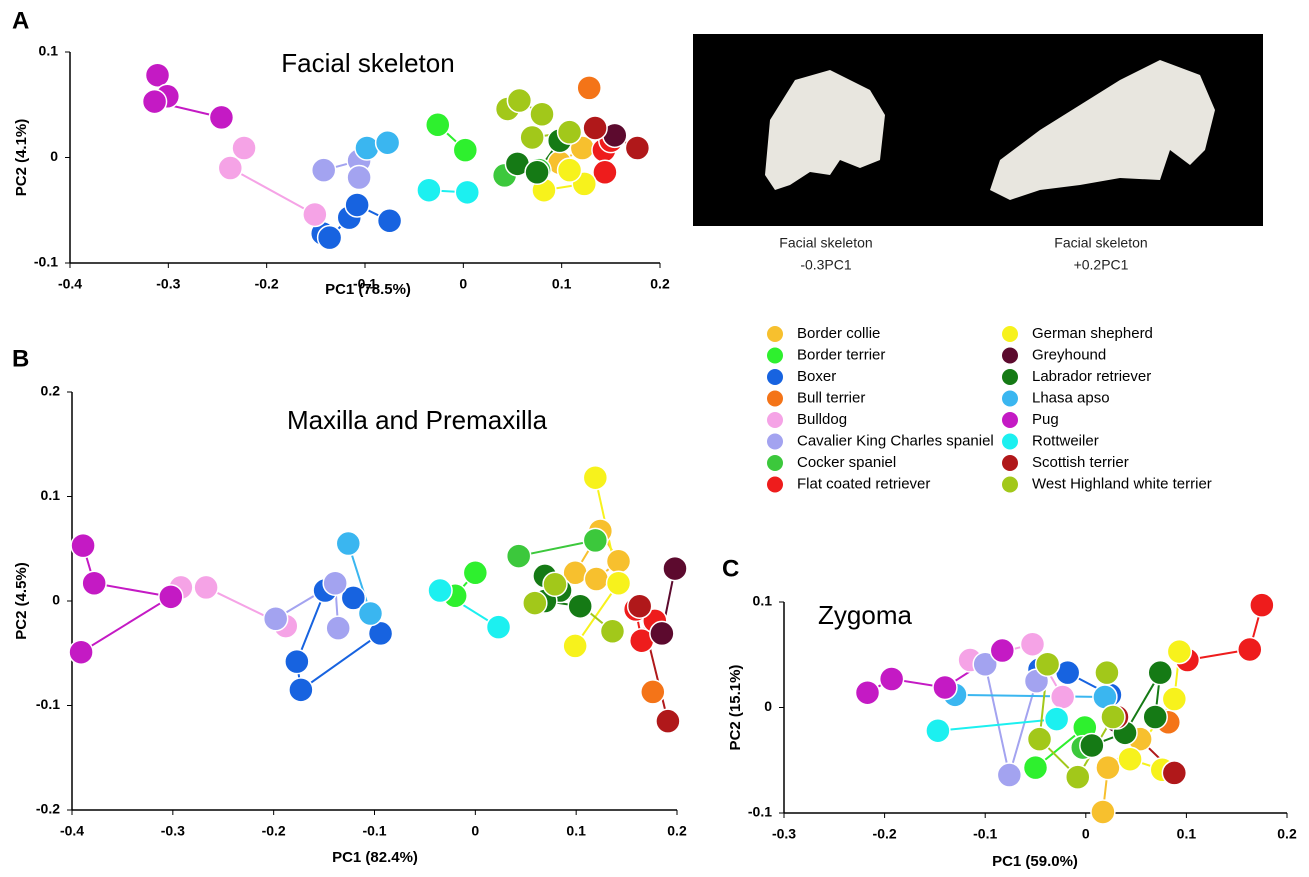  What do you see at coordinates (1101, 265) in the screenshot?
I see `caption: +0.2PC1` at bounding box center [1101, 265].